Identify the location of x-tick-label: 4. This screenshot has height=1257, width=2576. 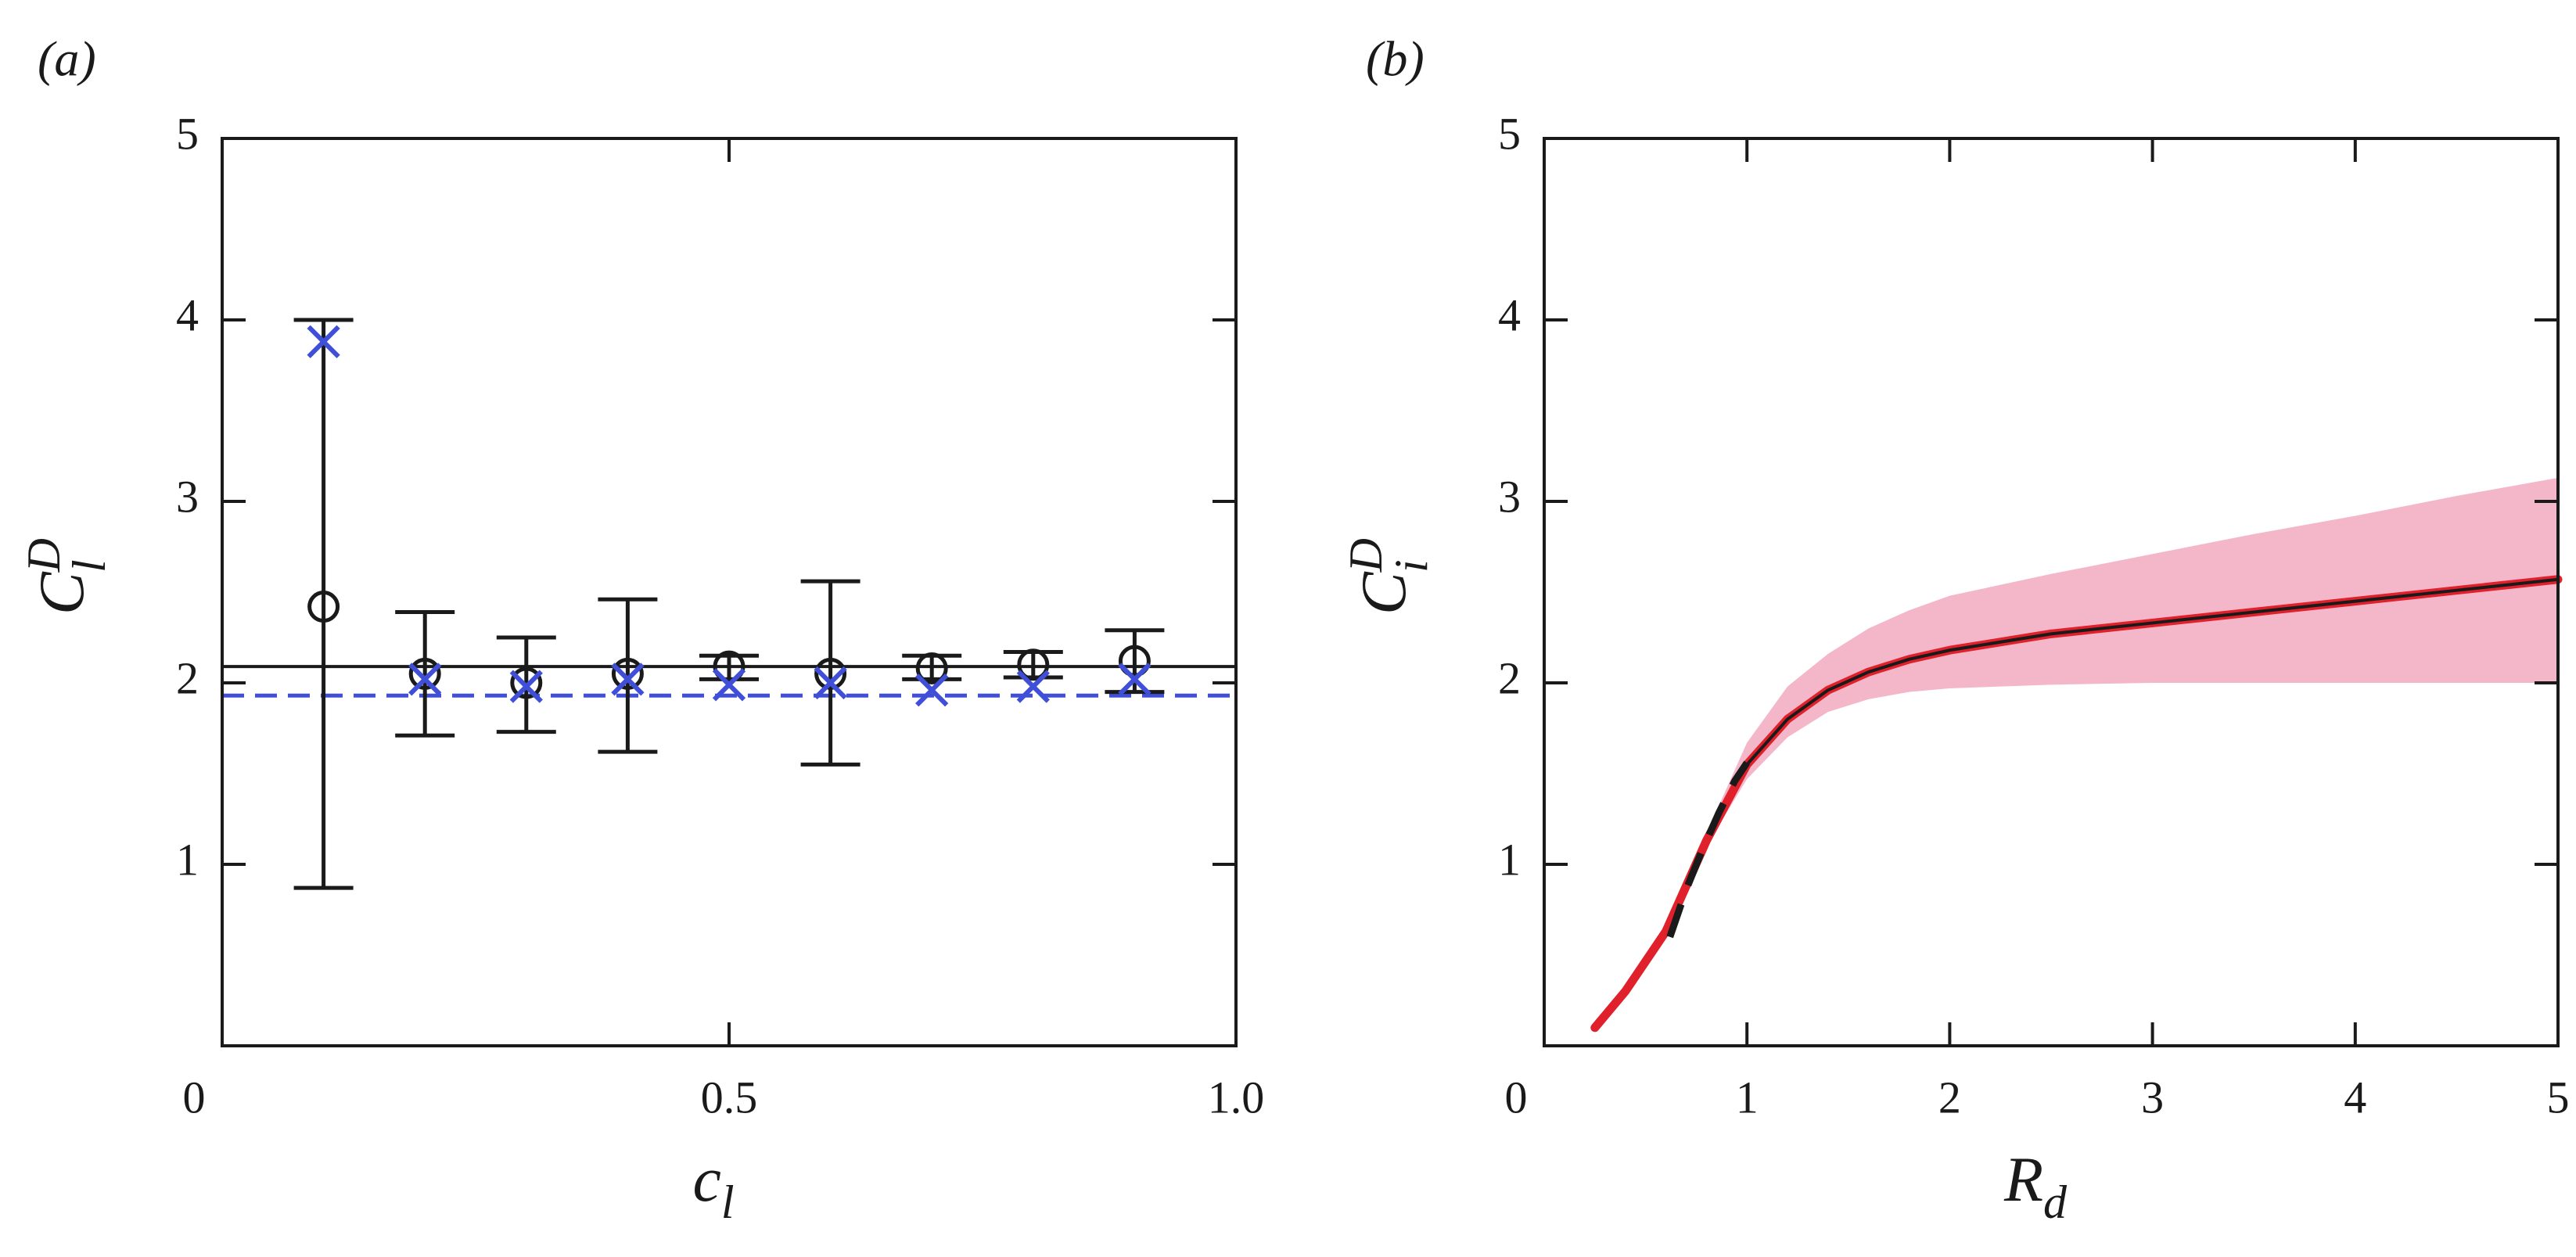
(2355, 1097).